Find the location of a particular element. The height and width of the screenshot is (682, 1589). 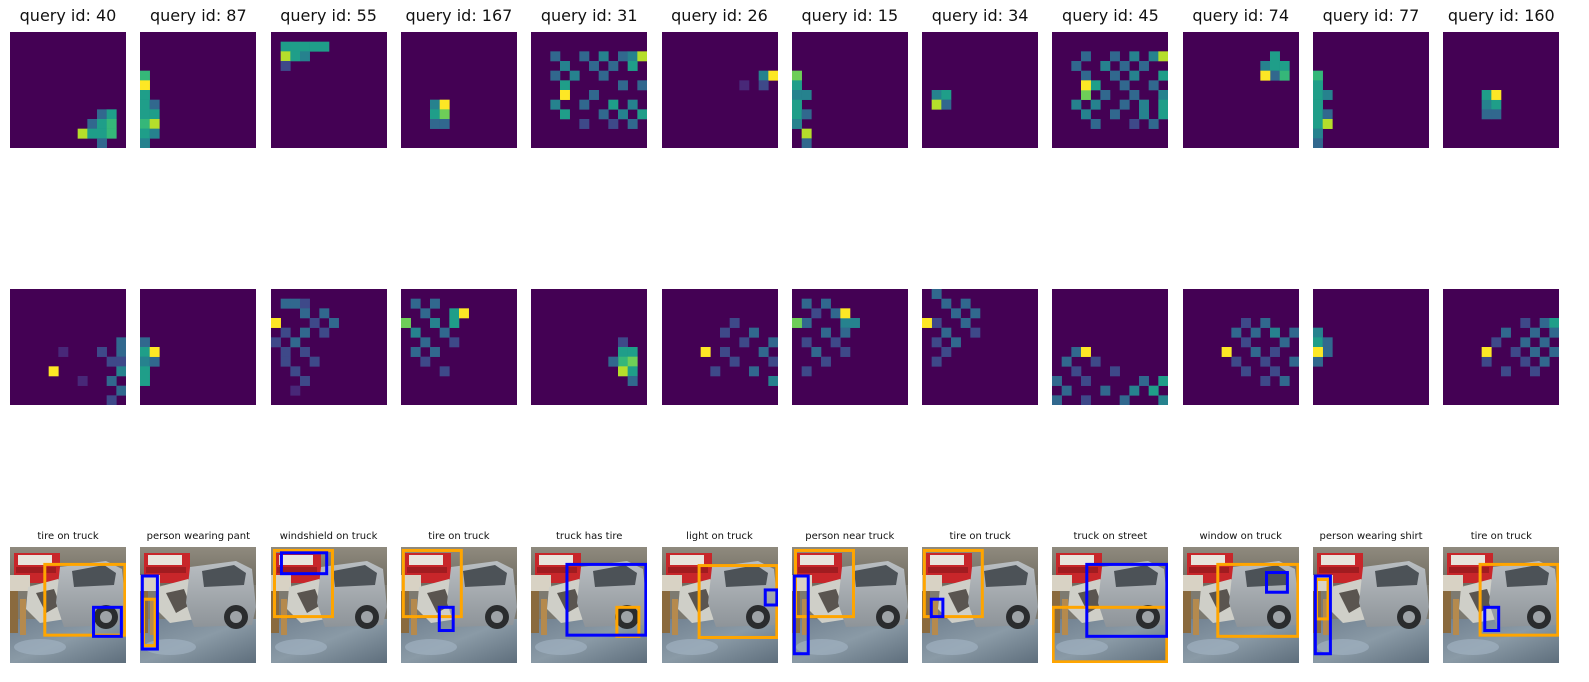

query-title: query id: 167 is located at coordinates (459, 15).